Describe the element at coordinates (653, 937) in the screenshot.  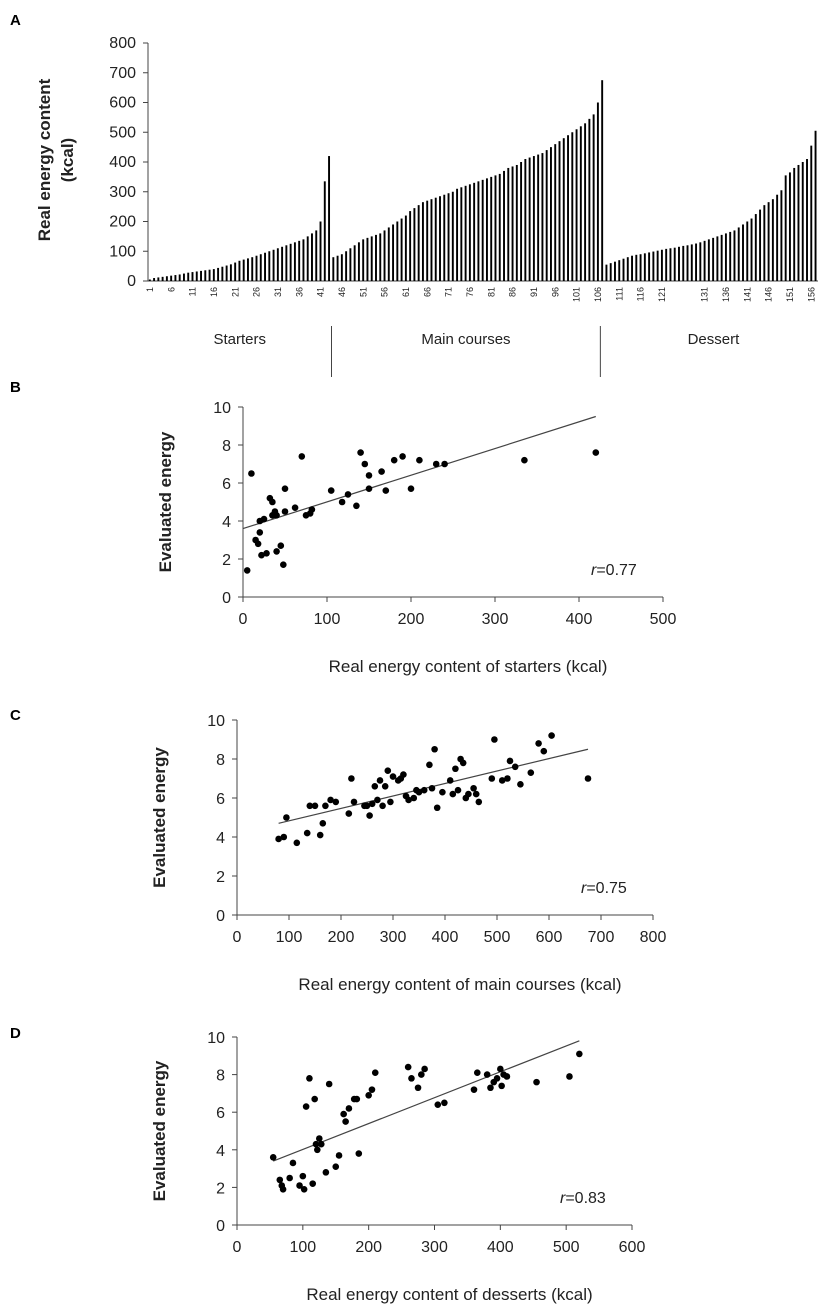
I see `panel-c-xtick-label: 800` at that location.